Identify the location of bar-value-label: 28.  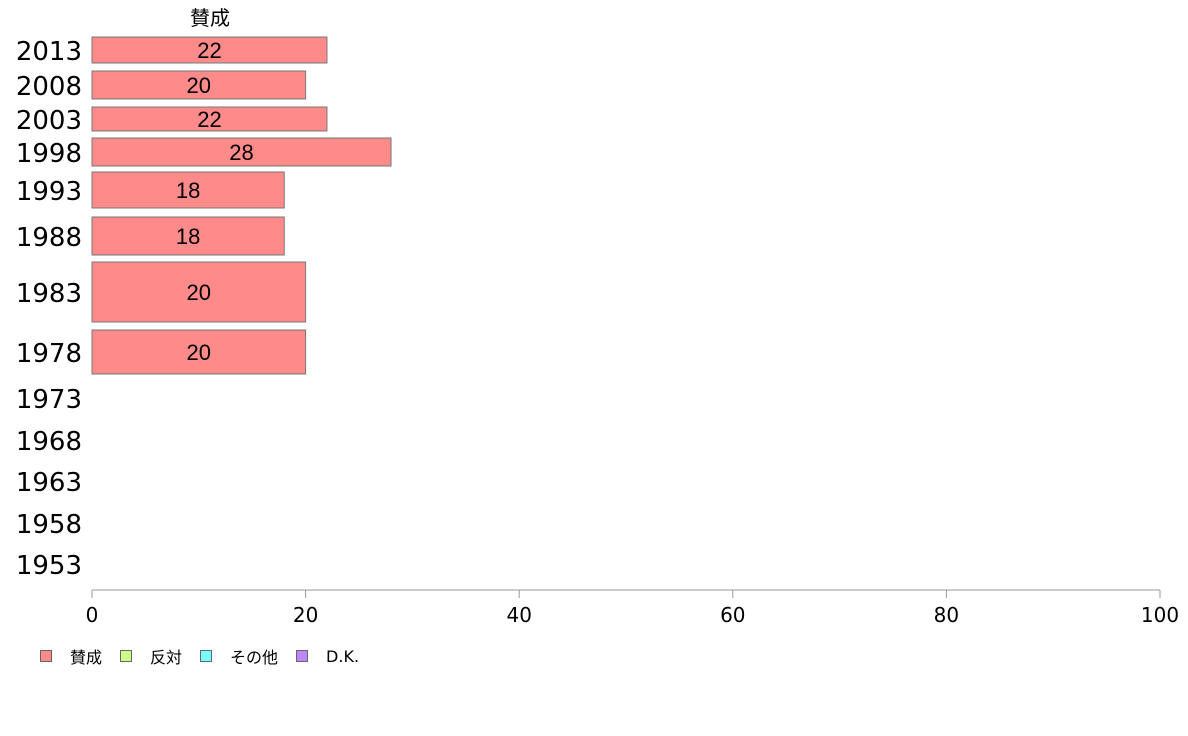
(241, 152).